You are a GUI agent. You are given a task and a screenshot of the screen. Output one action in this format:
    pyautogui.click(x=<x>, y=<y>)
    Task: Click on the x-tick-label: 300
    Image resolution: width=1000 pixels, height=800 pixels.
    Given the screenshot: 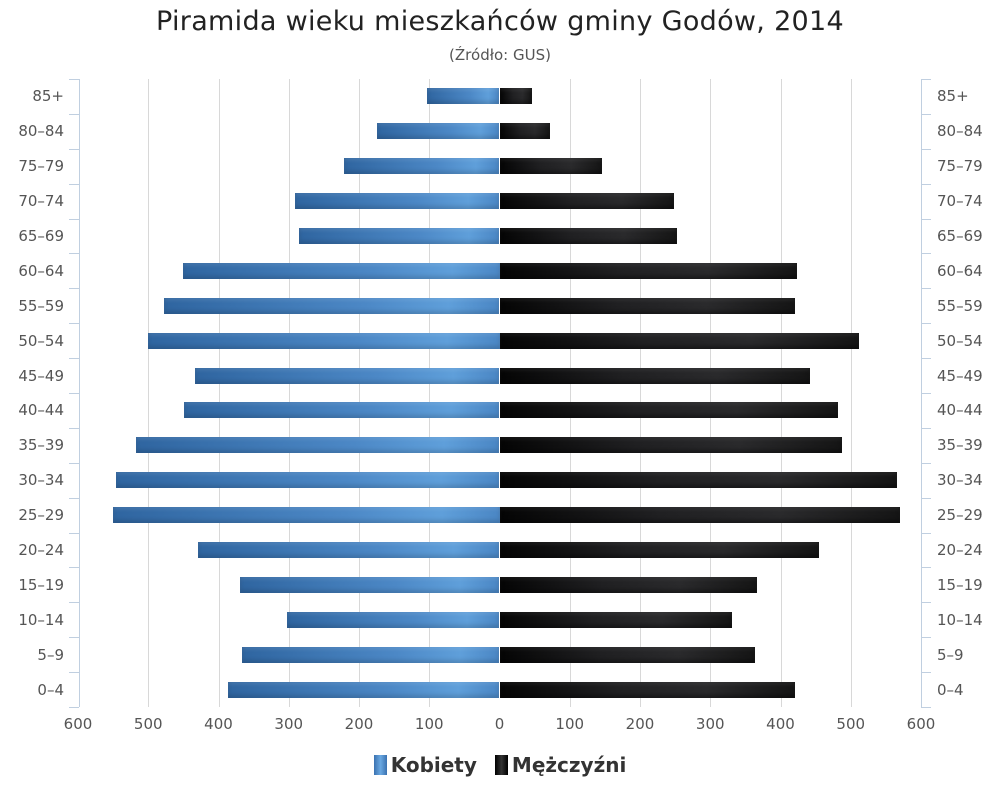 What is the action you would take?
    pyautogui.click(x=710, y=724)
    